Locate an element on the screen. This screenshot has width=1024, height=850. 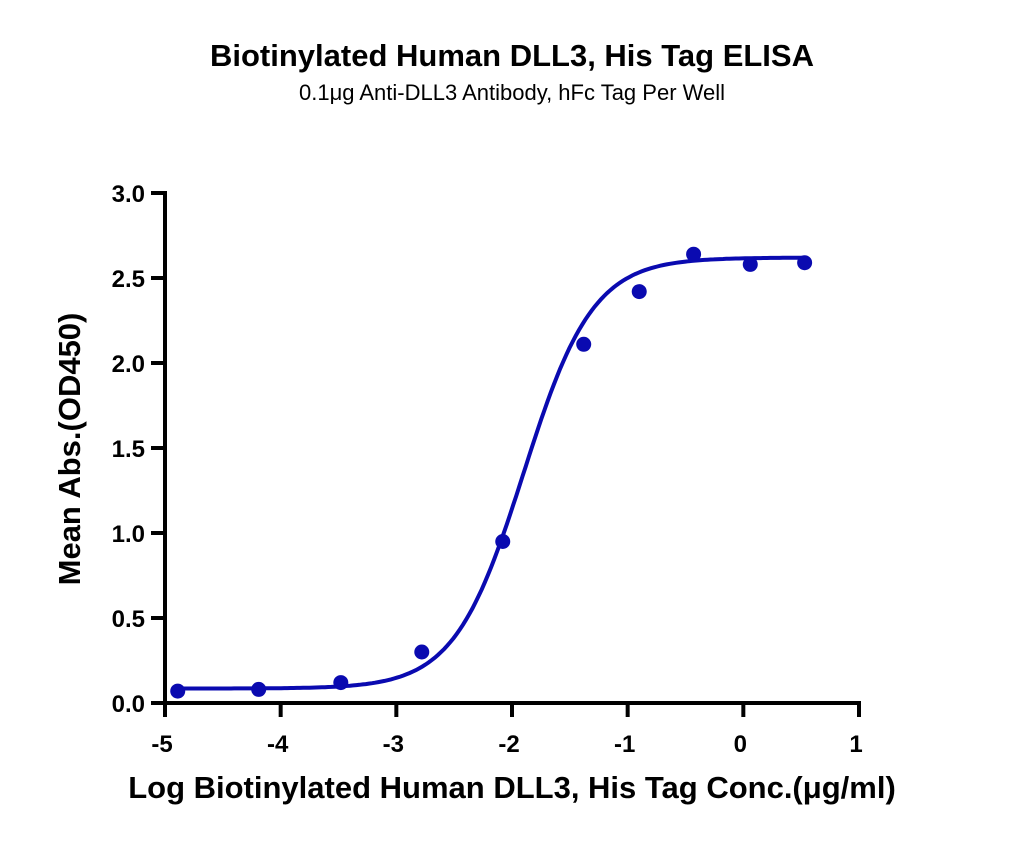
y-tick-label: 2.0 is located at coordinates (128, 364).